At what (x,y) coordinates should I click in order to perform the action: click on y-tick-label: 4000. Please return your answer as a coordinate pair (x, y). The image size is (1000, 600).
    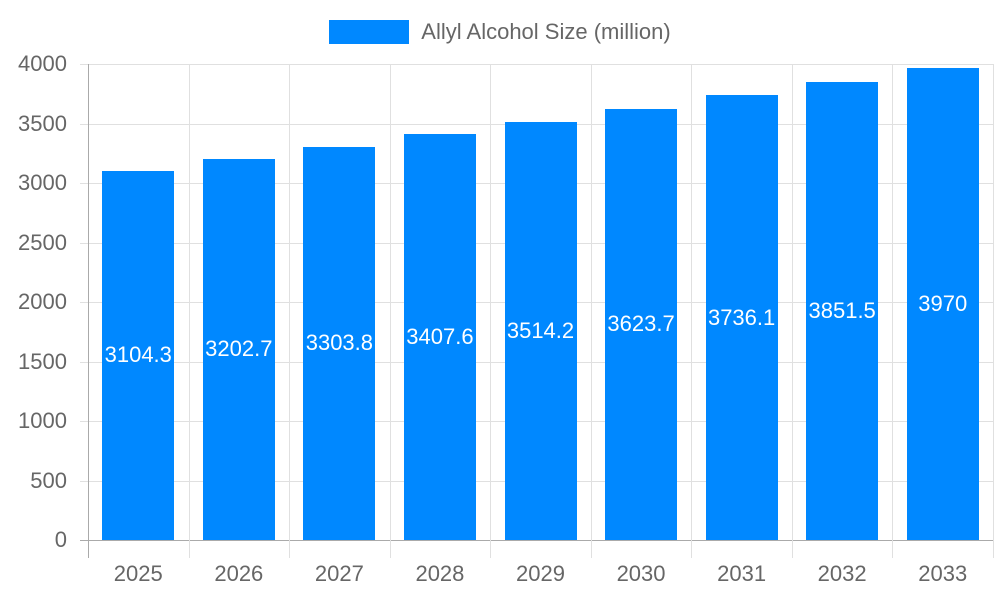
    Looking at the image, I should click on (42, 63).